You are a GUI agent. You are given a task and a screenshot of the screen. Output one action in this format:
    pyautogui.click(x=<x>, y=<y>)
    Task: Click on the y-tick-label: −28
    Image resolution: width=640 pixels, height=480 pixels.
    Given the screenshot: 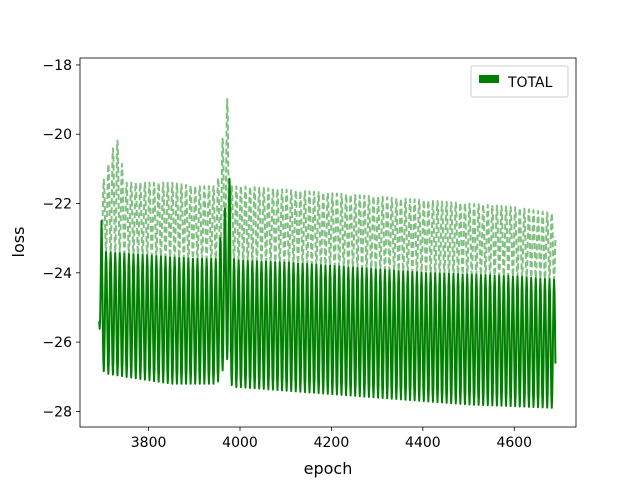 What is the action you would take?
    pyautogui.click(x=57, y=412)
    